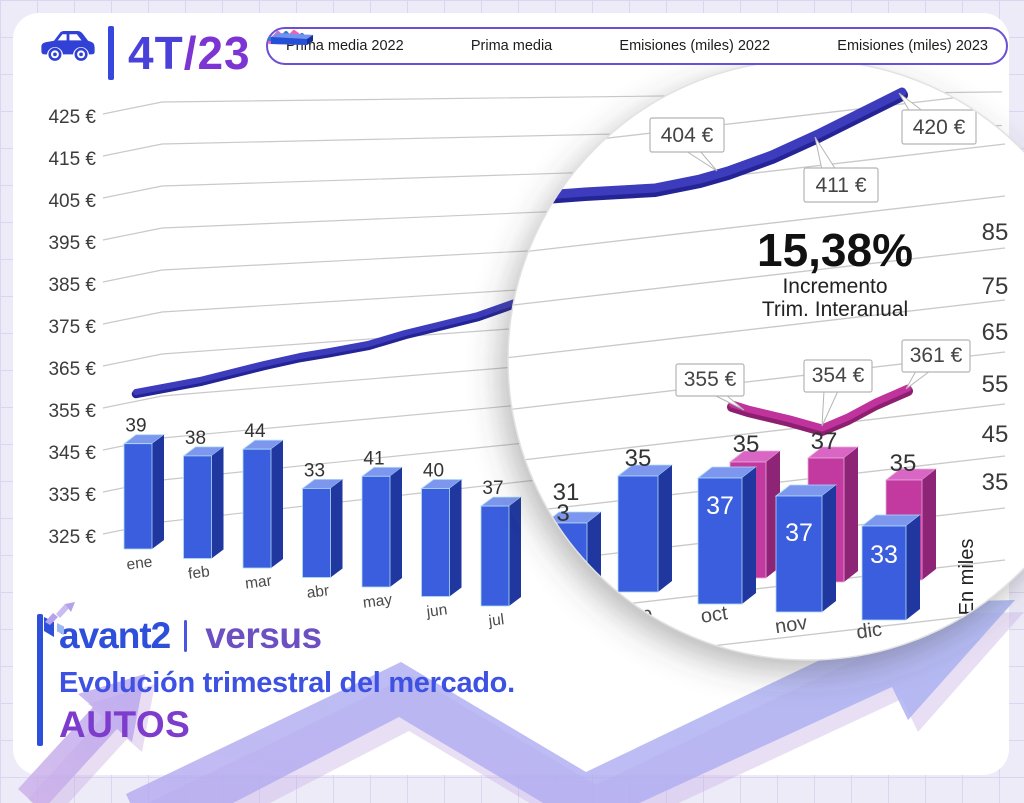  What do you see at coordinates (316, 532) in the screenshot?
I see `bar-abr-front` at bounding box center [316, 532].